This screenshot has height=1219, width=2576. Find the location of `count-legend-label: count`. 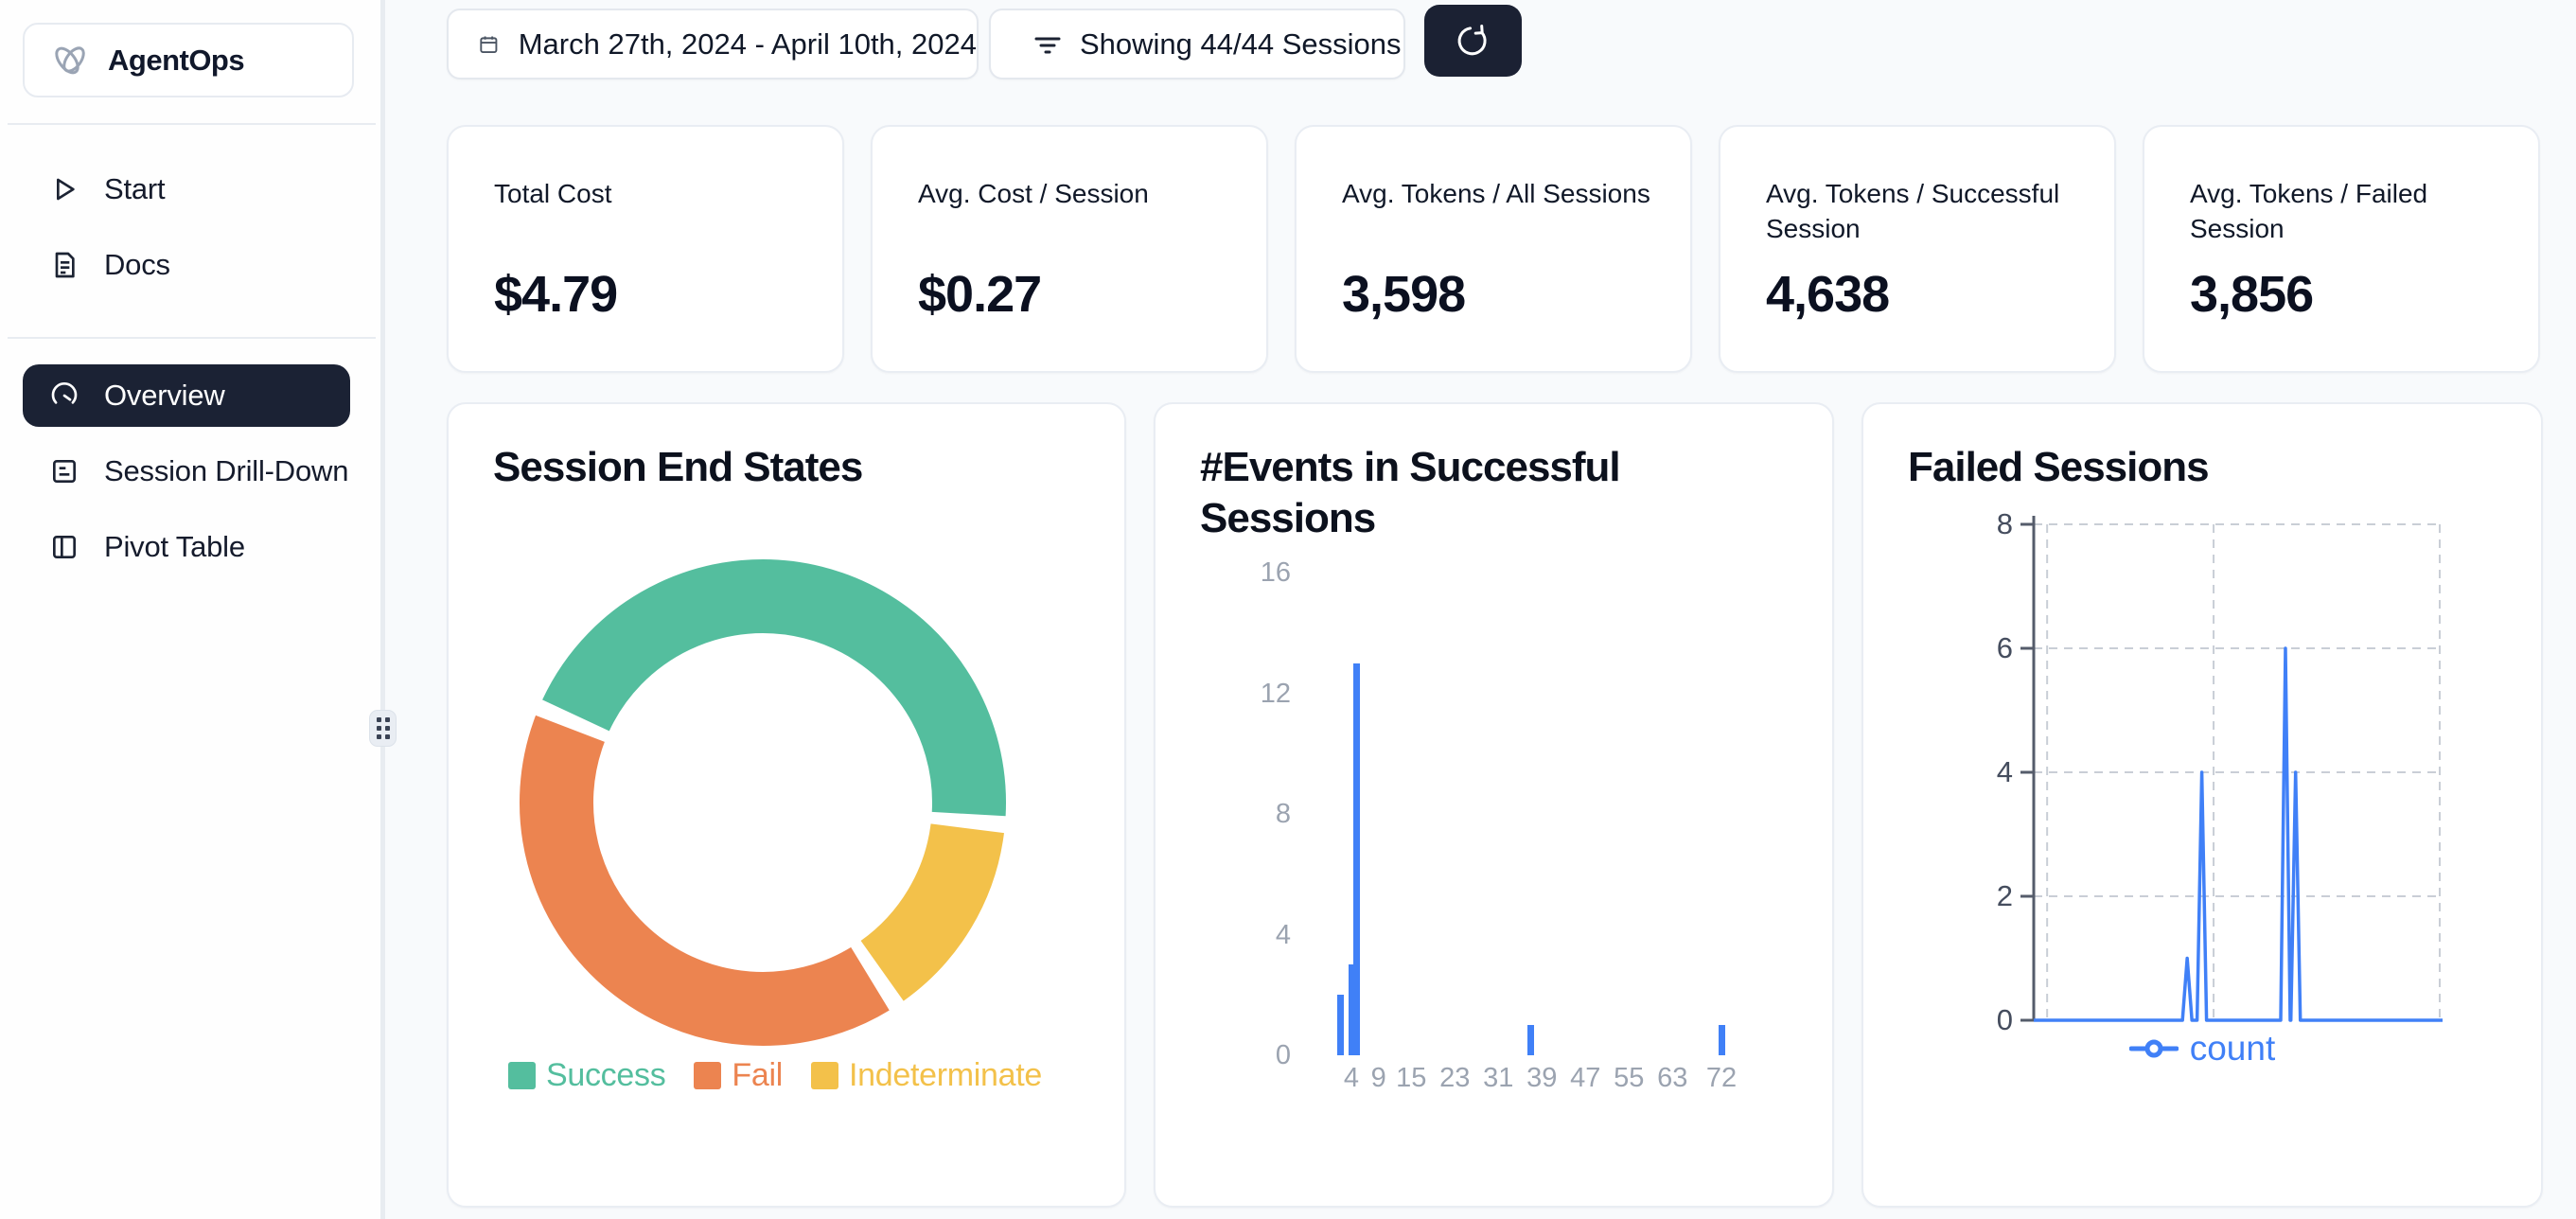

count-legend-label: count is located at coordinates (2232, 1048).